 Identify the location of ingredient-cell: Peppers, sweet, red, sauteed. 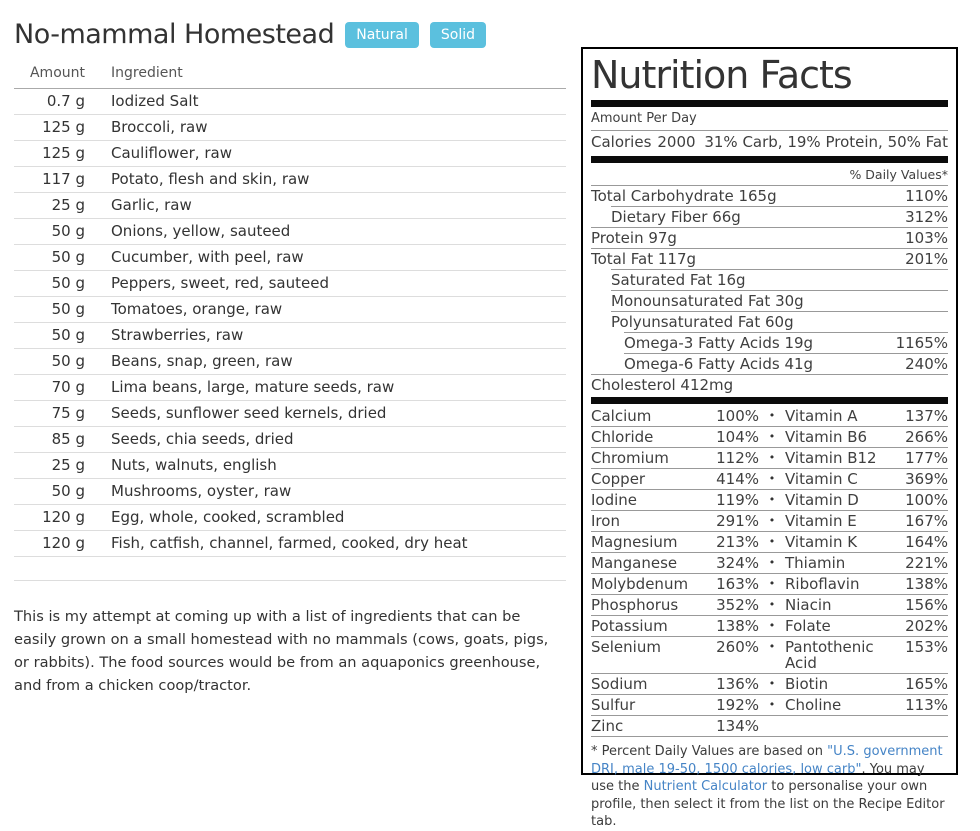
(325, 283).